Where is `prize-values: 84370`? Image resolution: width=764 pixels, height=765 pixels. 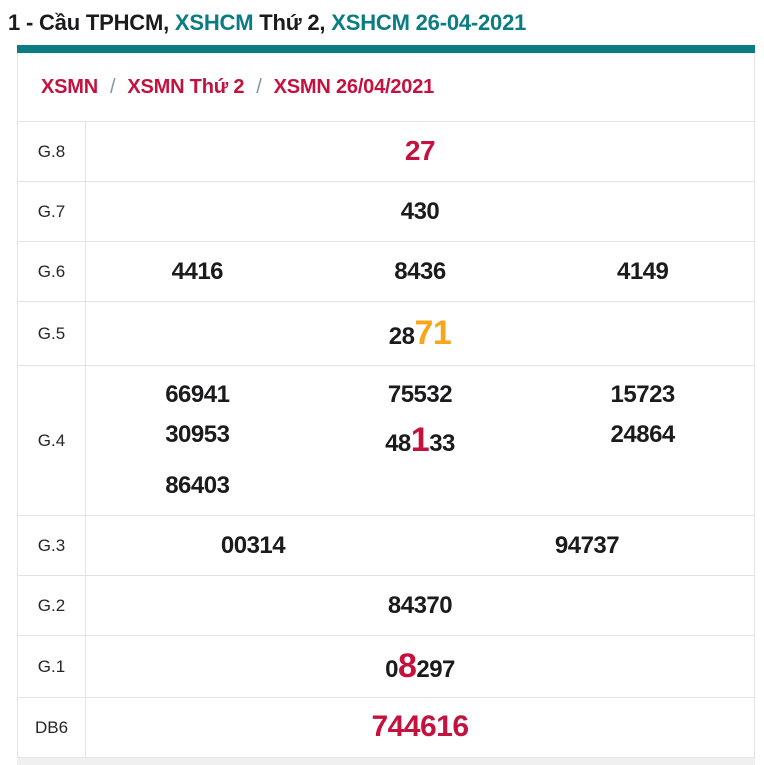 prize-values: 84370 is located at coordinates (420, 605).